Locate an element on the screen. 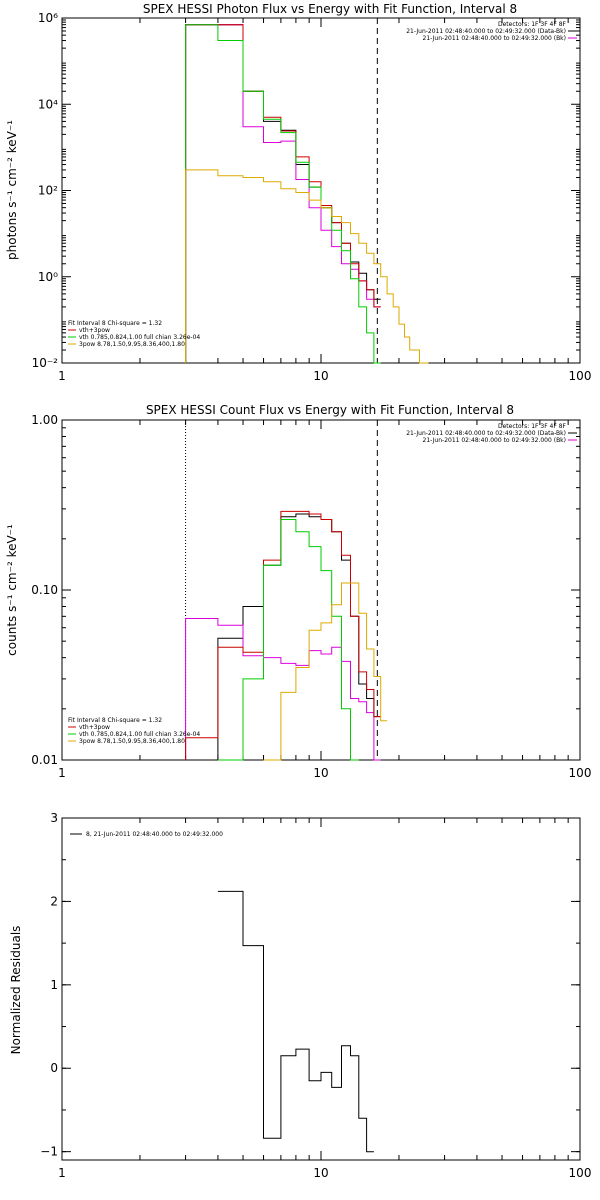  y-tick-label: 2 is located at coordinates (54, 901).